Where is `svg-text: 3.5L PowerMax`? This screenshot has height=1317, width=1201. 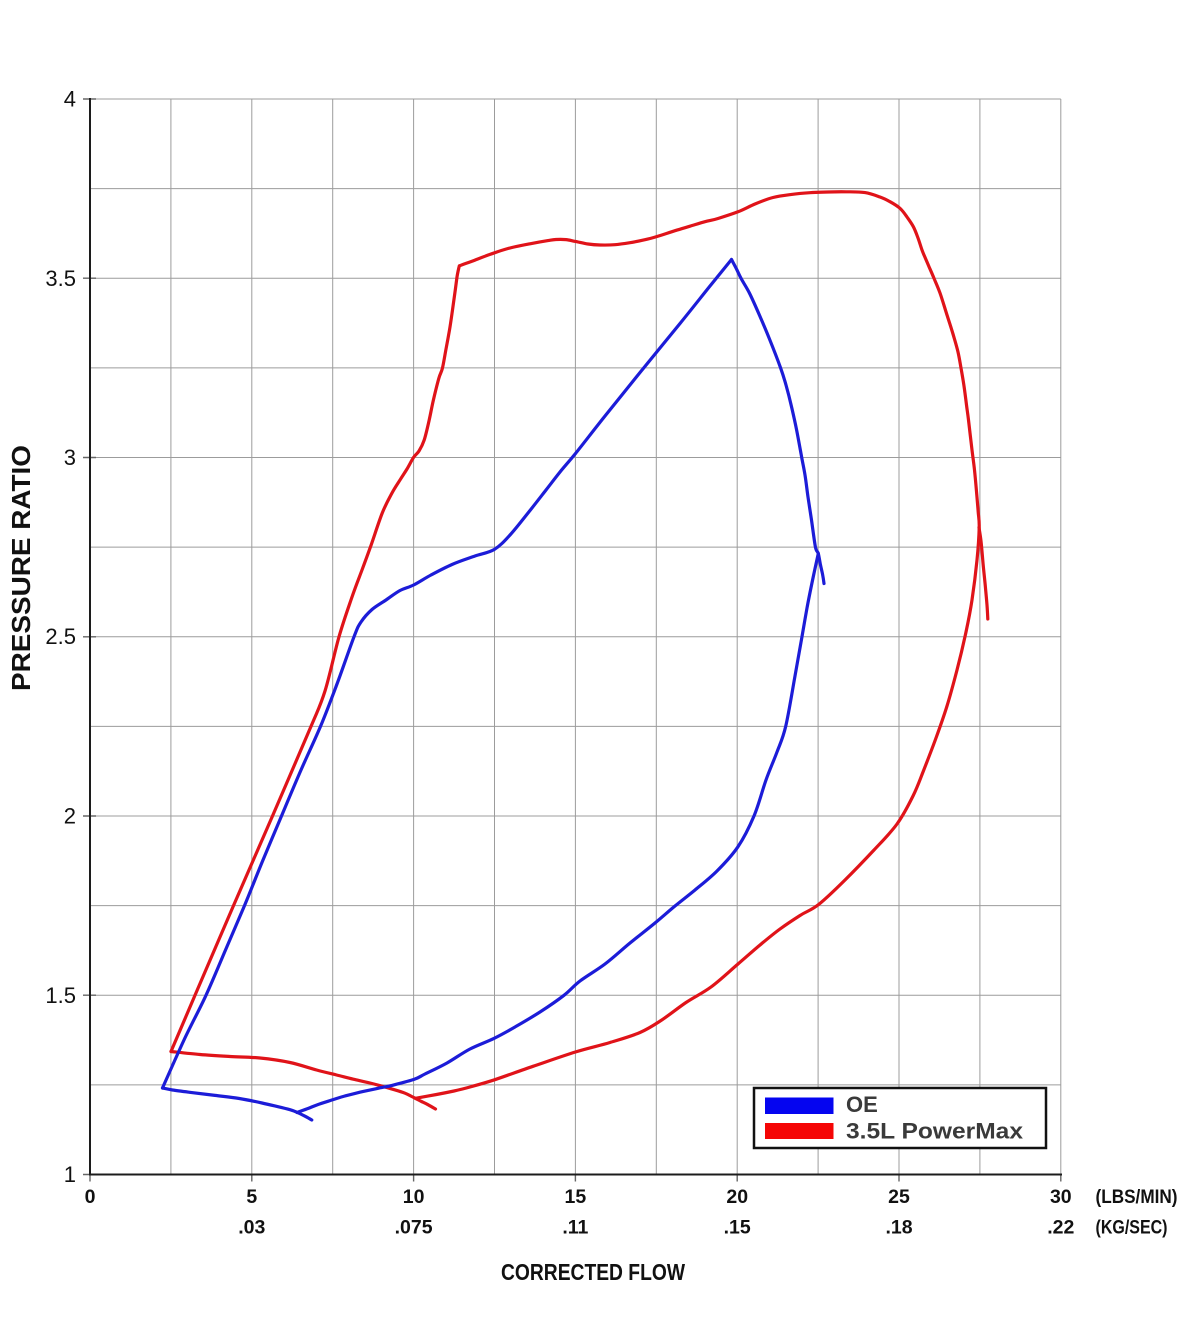
svg-text: 3.5L PowerMax is located at coordinates (935, 1131).